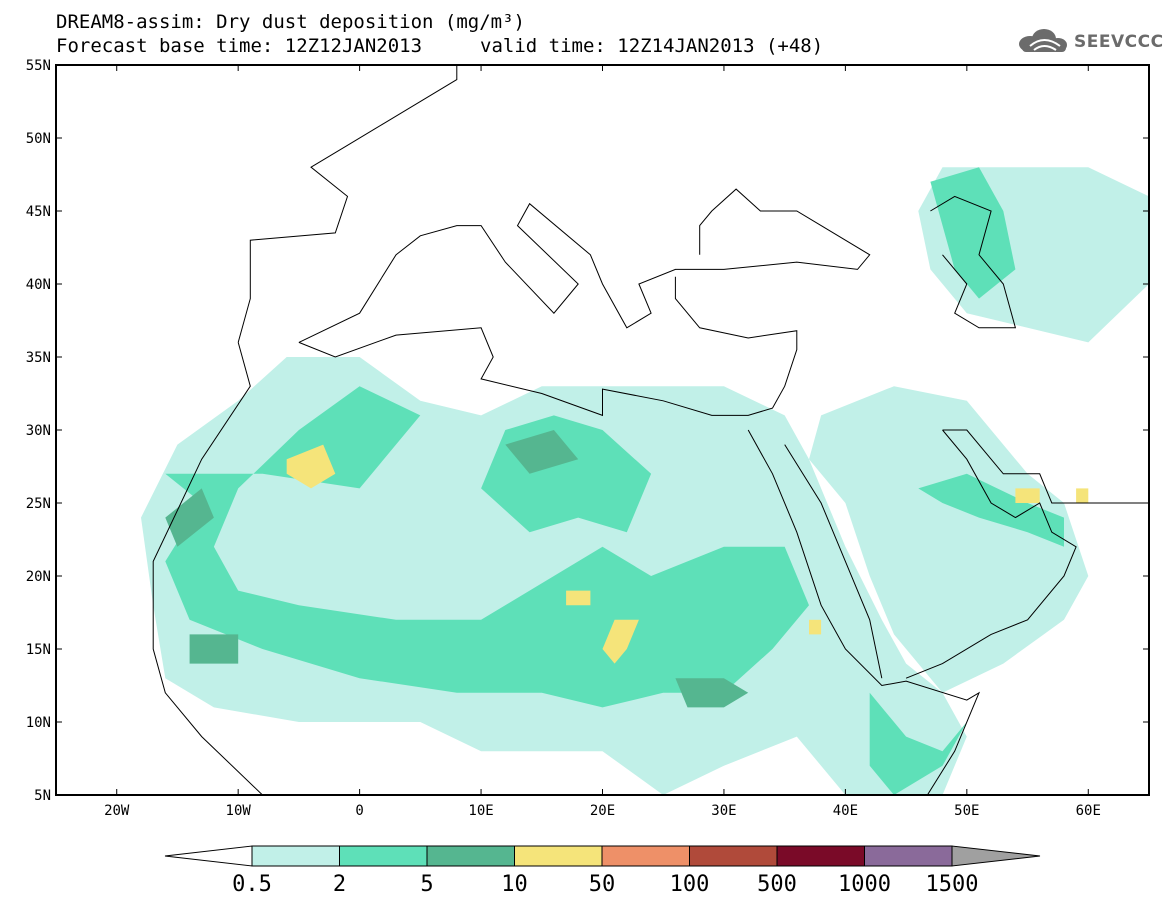 The height and width of the screenshot is (907, 1165). What do you see at coordinates (1043, 40) in the screenshot?
I see `seevccc-logo` at bounding box center [1043, 40].